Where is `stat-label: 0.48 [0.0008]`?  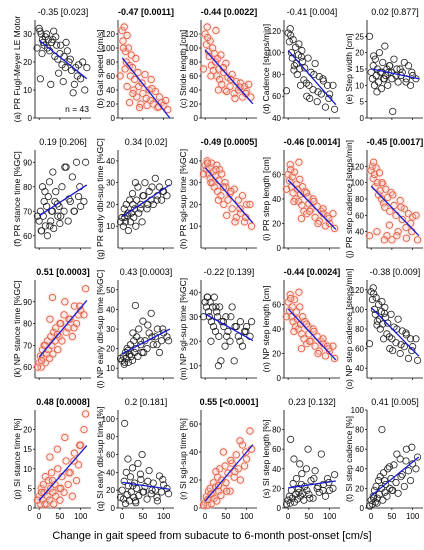
stat-label: 0.48 [0.0008] is located at coordinates (63, 402).